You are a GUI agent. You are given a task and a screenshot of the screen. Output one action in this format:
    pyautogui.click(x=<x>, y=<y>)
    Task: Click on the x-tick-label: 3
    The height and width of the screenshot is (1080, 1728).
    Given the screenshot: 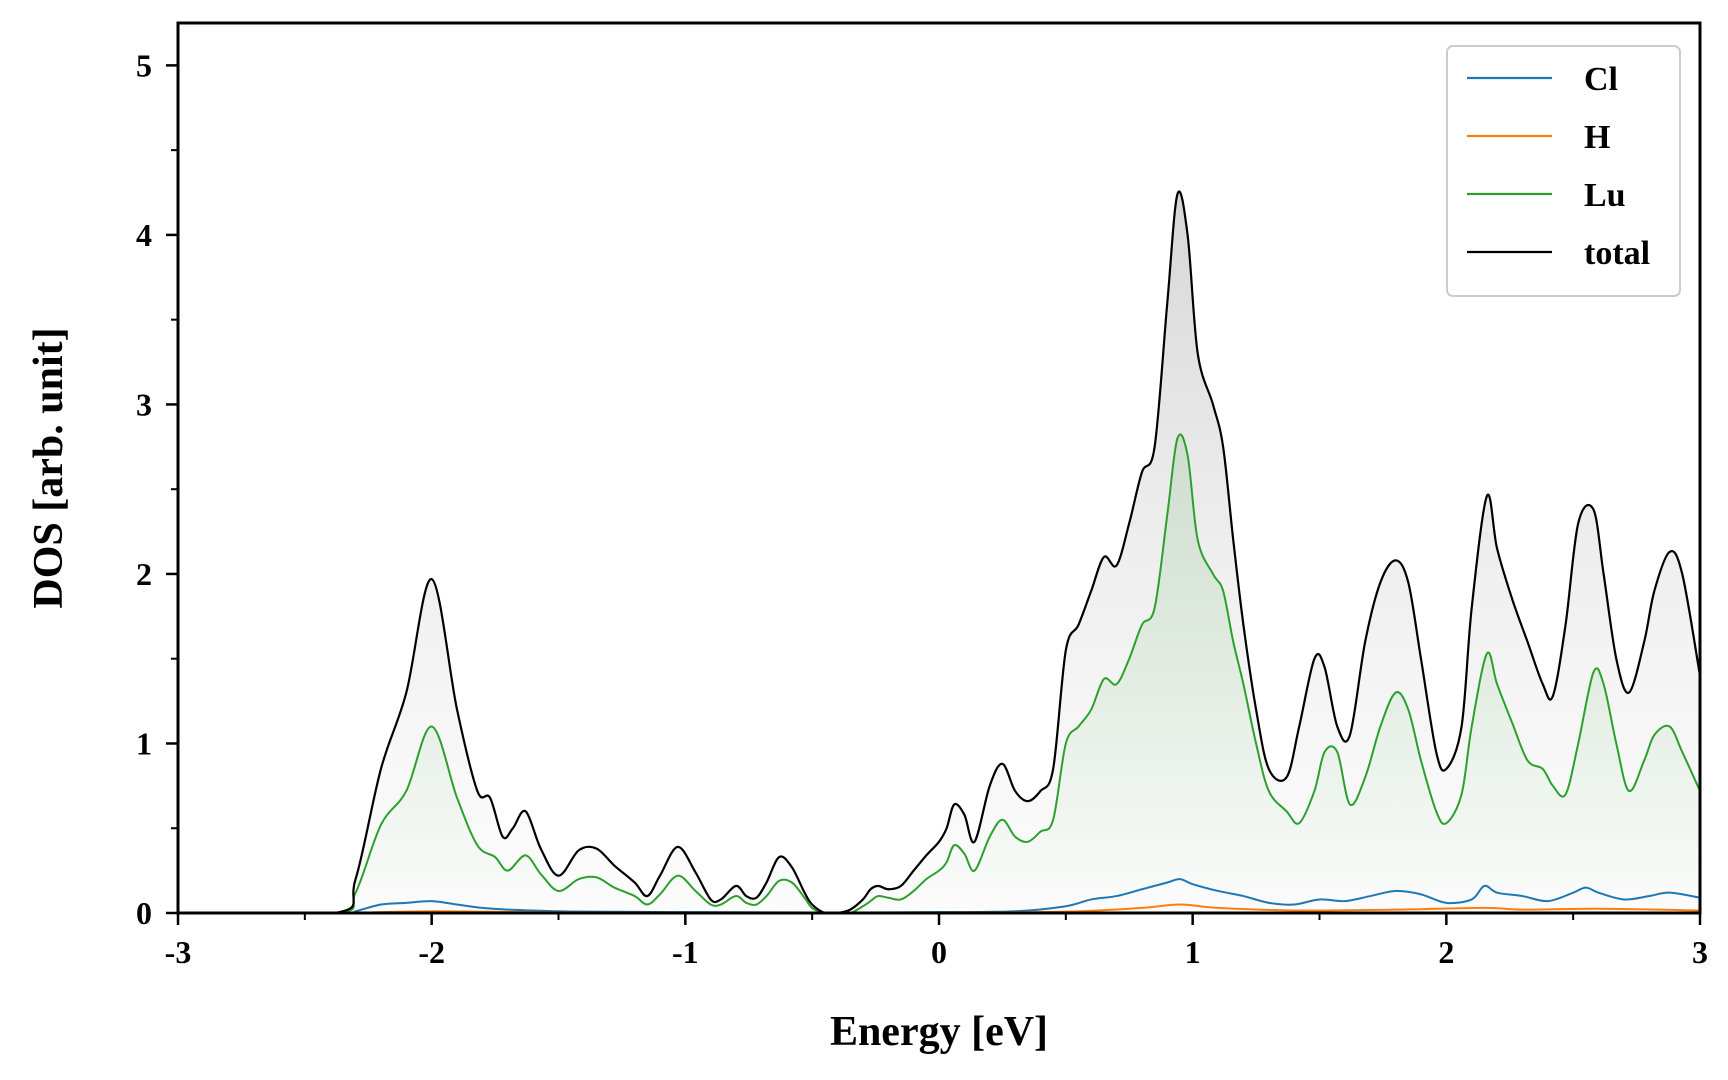 What is the action you would take?
    pyautogui.click(x=1700, y=952)
    